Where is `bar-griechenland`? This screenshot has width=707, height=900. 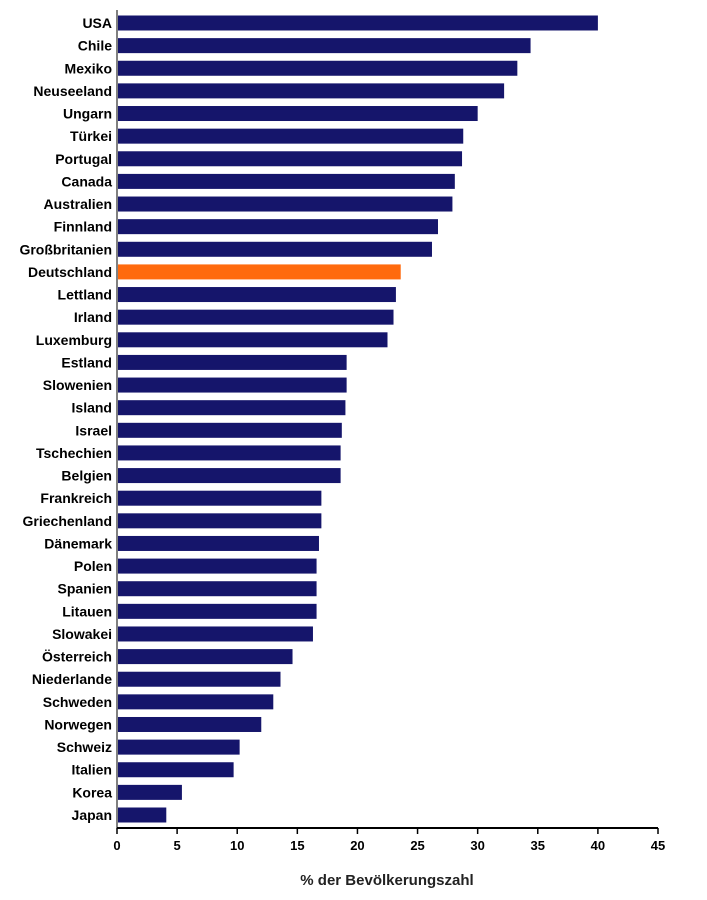
bar-griechenland is located at coordinates (220, 521).